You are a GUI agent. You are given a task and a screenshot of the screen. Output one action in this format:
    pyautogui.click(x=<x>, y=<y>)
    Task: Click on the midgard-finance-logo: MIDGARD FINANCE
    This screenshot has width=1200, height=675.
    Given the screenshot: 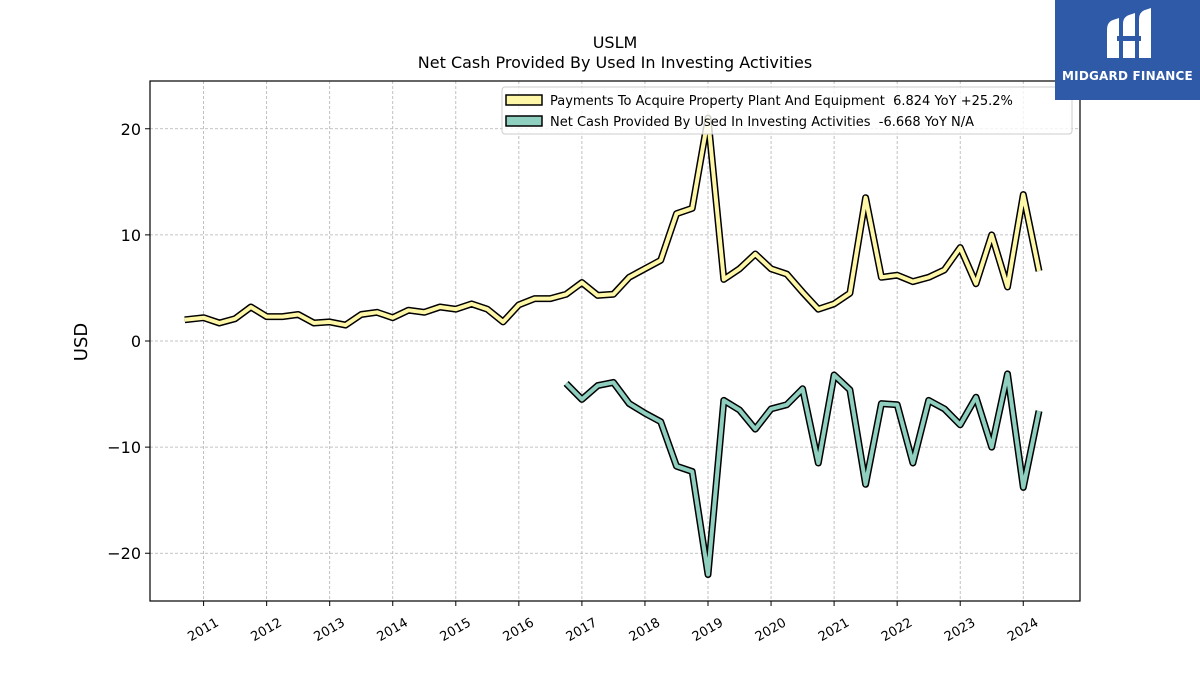 What is the action you would take?
    pyautogui.click(x=1127, y=50)
    